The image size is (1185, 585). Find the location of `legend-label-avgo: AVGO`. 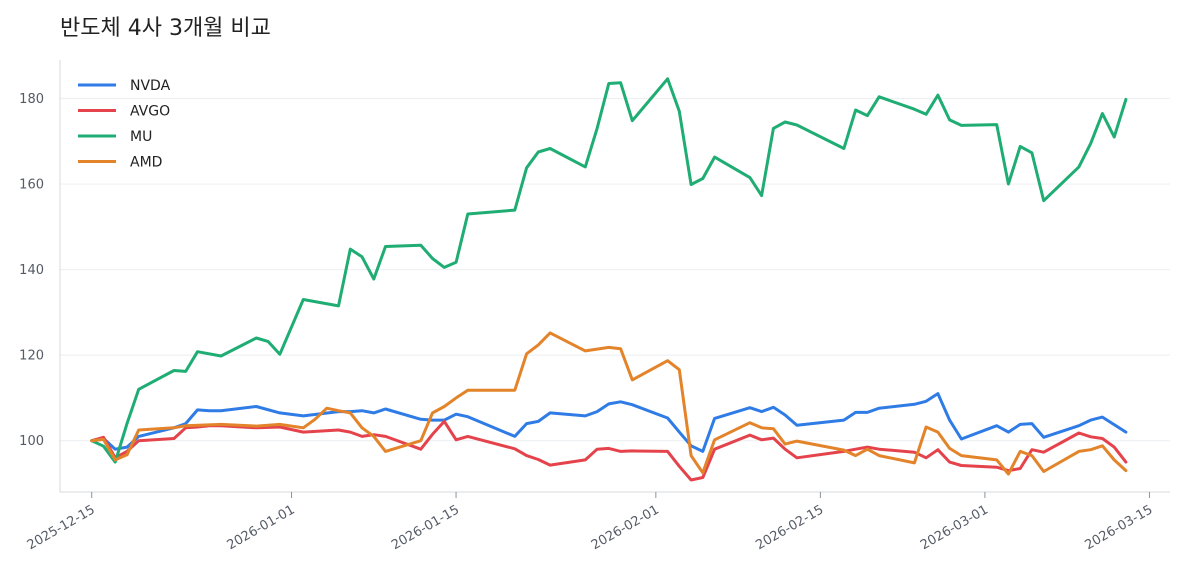

legend-label-avgo: AVGO is located at coordinates (150, 112).